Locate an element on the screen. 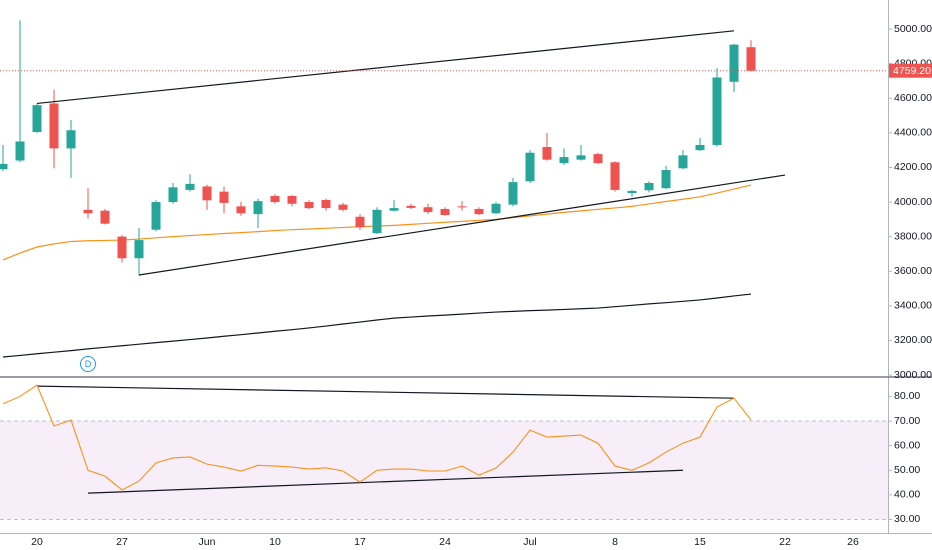 Image resolution: width=932 pixels, height=550 pixels. x-tick-label: 17 is located at coordinates (360, 542).